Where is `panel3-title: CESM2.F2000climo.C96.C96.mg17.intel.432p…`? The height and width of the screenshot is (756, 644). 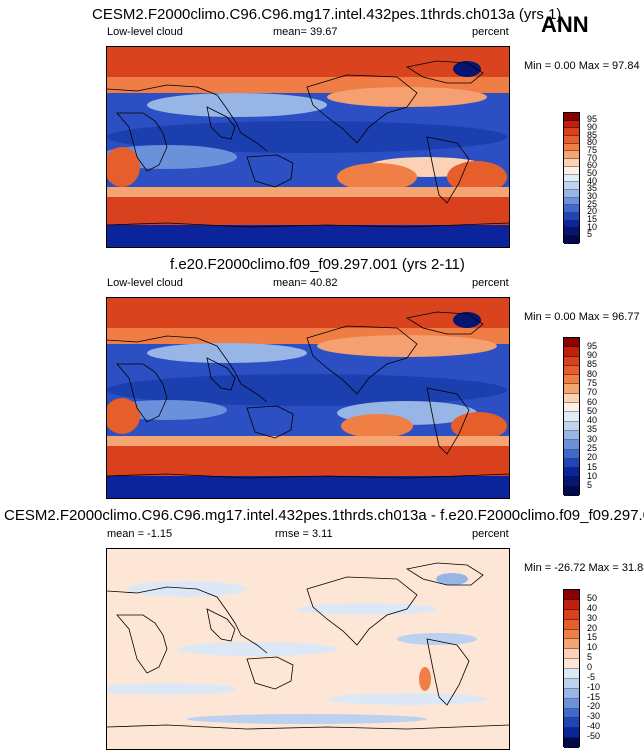 panel3-title: CESM2.F2000climo.C96.C96.mg17.intel.432p… is located at coordinates (324, 515).